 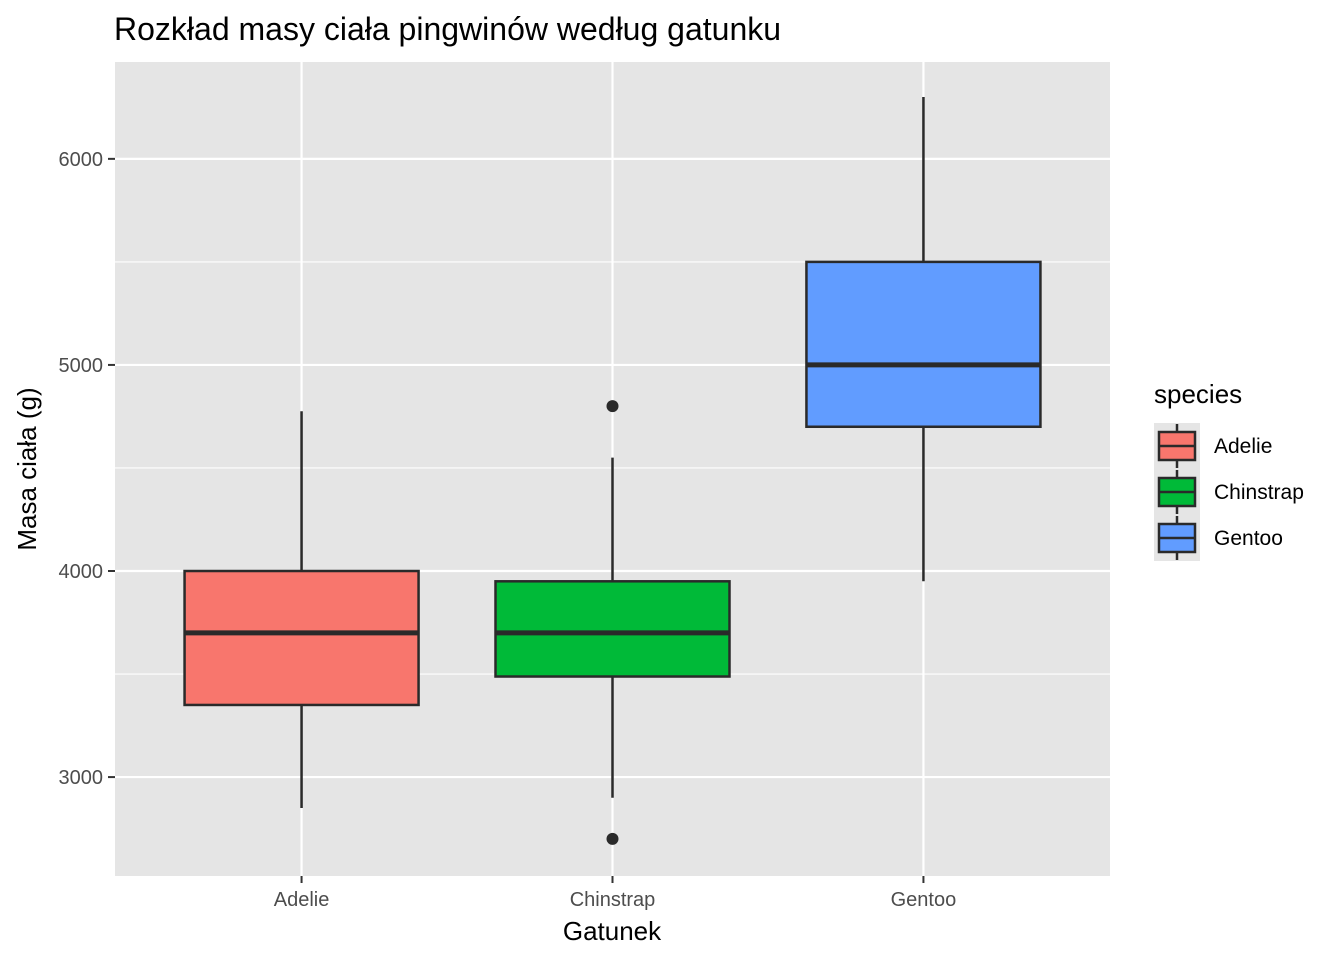 I want to click on x-tick-label: Gentoo, so click(x=924, y=900).